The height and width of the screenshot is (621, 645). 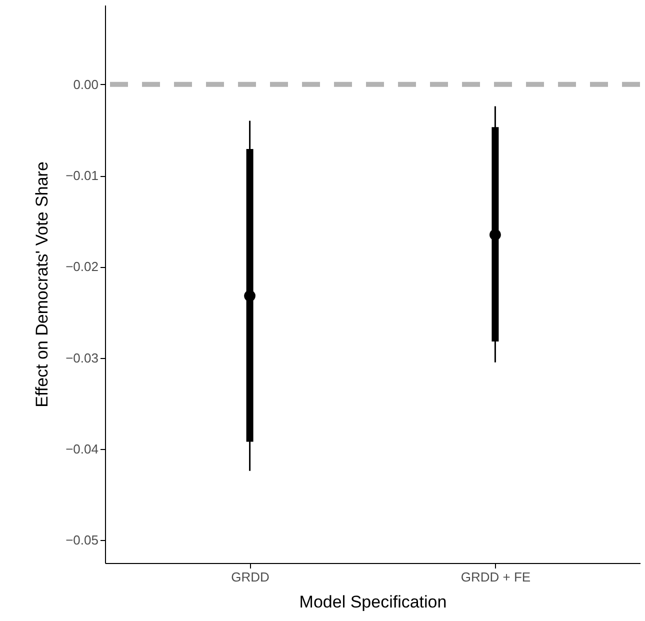 What do you see at coordinates (85, 84) in the screenshot?
I see `y-tick-label: 0.00` at bounding box center [85, 84].